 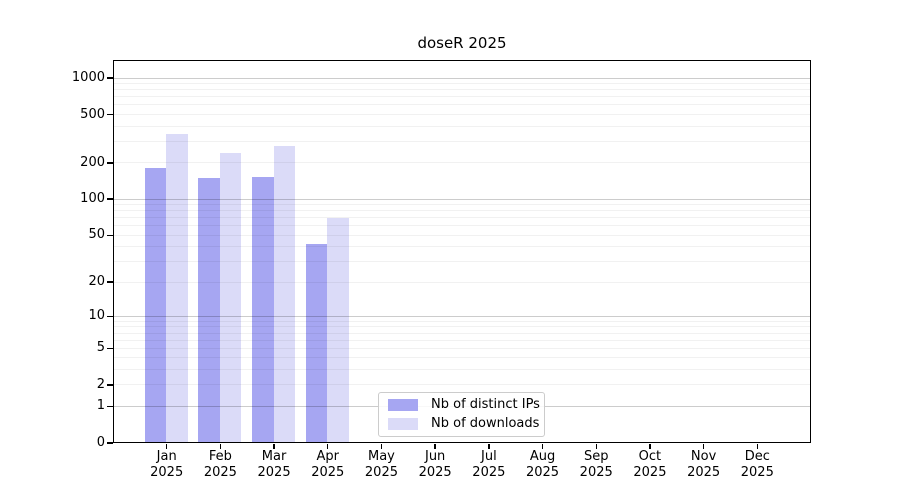 I want to click on bar-distinct-ips-jan, so click(x=155, y=305).